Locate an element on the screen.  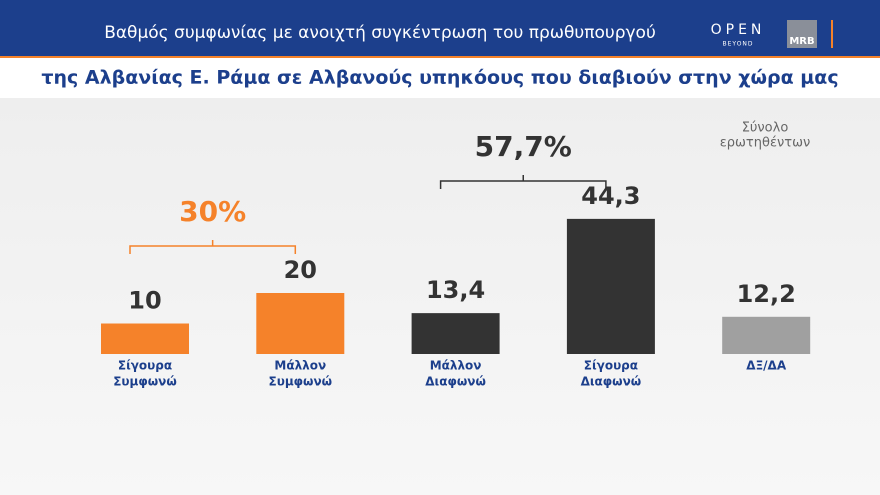
logo-text: OPEN is located at coordinates (738, 30).